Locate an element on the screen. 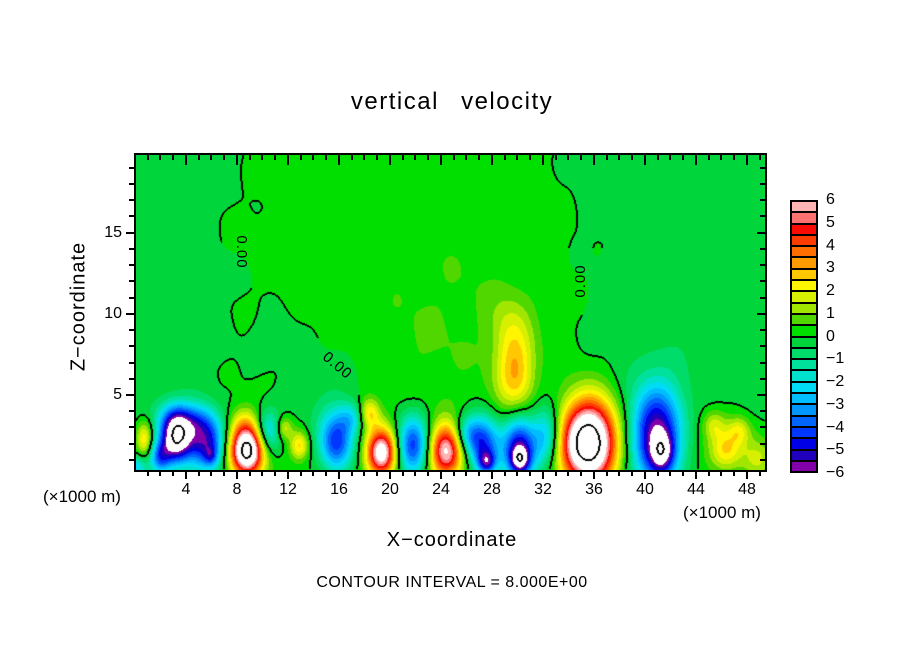 This screenshot has width=904, height=654. colorbar-label: −2 is located at coordinates (835, 381).